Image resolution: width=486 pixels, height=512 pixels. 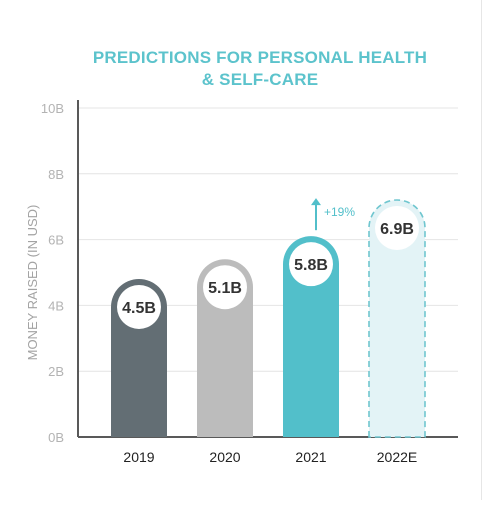 What do you see at coordinates (52, 108) in the screenshot?
I see `y-tick-label: 10B` at bounding box center [52, 108].